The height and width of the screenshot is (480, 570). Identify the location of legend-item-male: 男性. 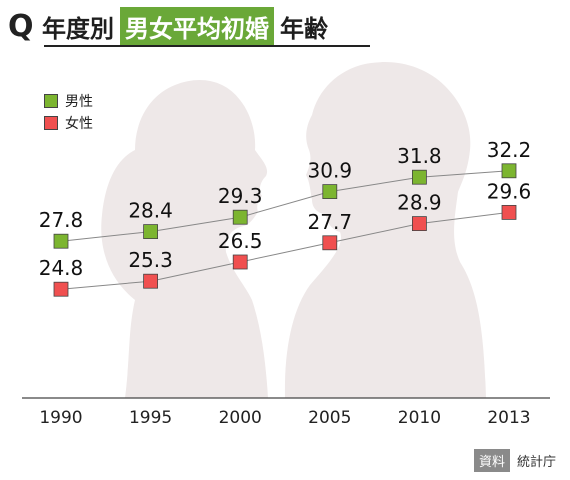
(68, 101).